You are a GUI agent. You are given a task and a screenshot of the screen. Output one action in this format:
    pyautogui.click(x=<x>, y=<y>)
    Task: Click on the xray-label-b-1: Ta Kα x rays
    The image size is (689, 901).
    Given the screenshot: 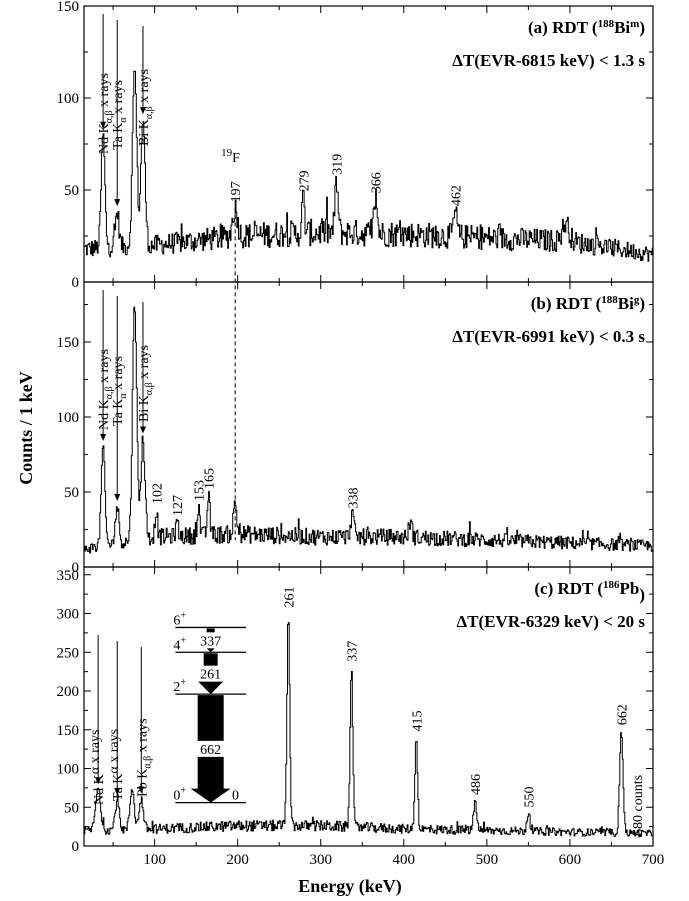 What is the action you would take?
    pyautogui.click(x=120, y=391)
    